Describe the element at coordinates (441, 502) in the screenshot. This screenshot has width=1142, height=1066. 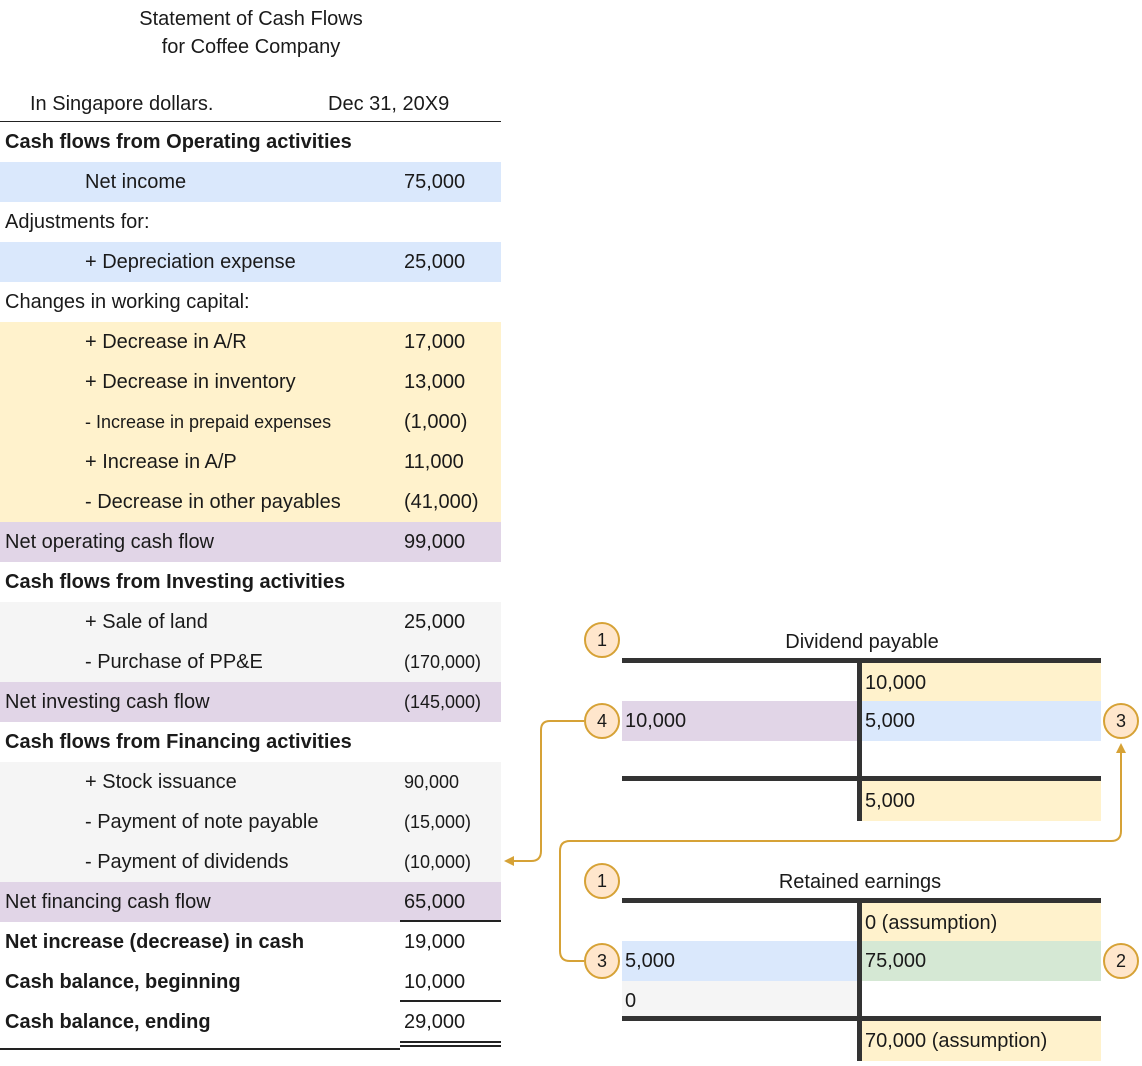
I see `list-item-value: (41,000)` at that location.